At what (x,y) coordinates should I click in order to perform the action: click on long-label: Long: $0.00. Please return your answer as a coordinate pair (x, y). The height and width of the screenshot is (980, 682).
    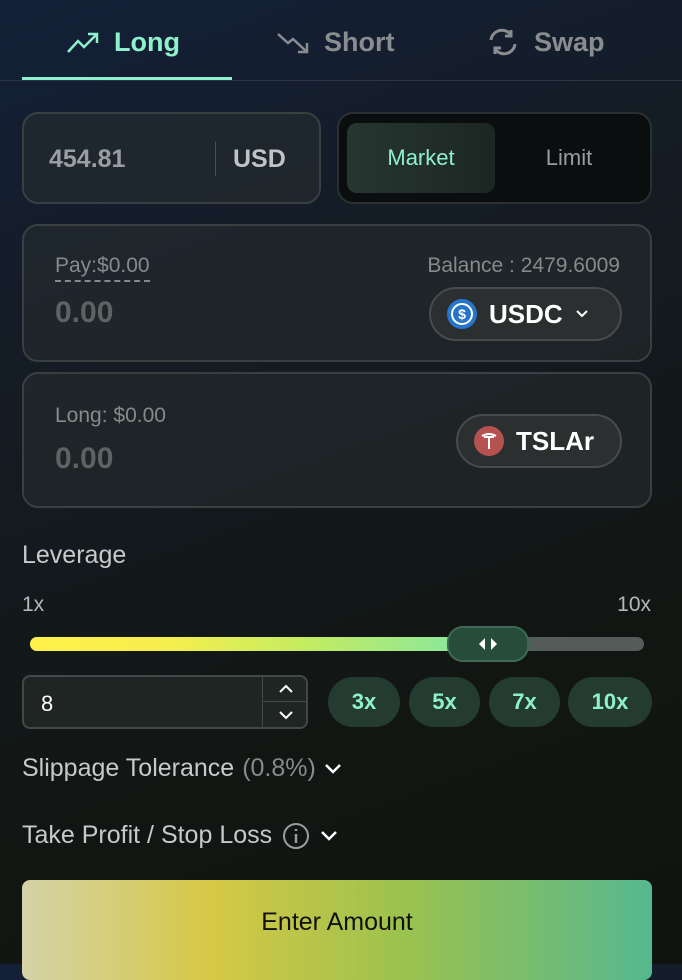
    Looking at the image, I should click on (110, 415).